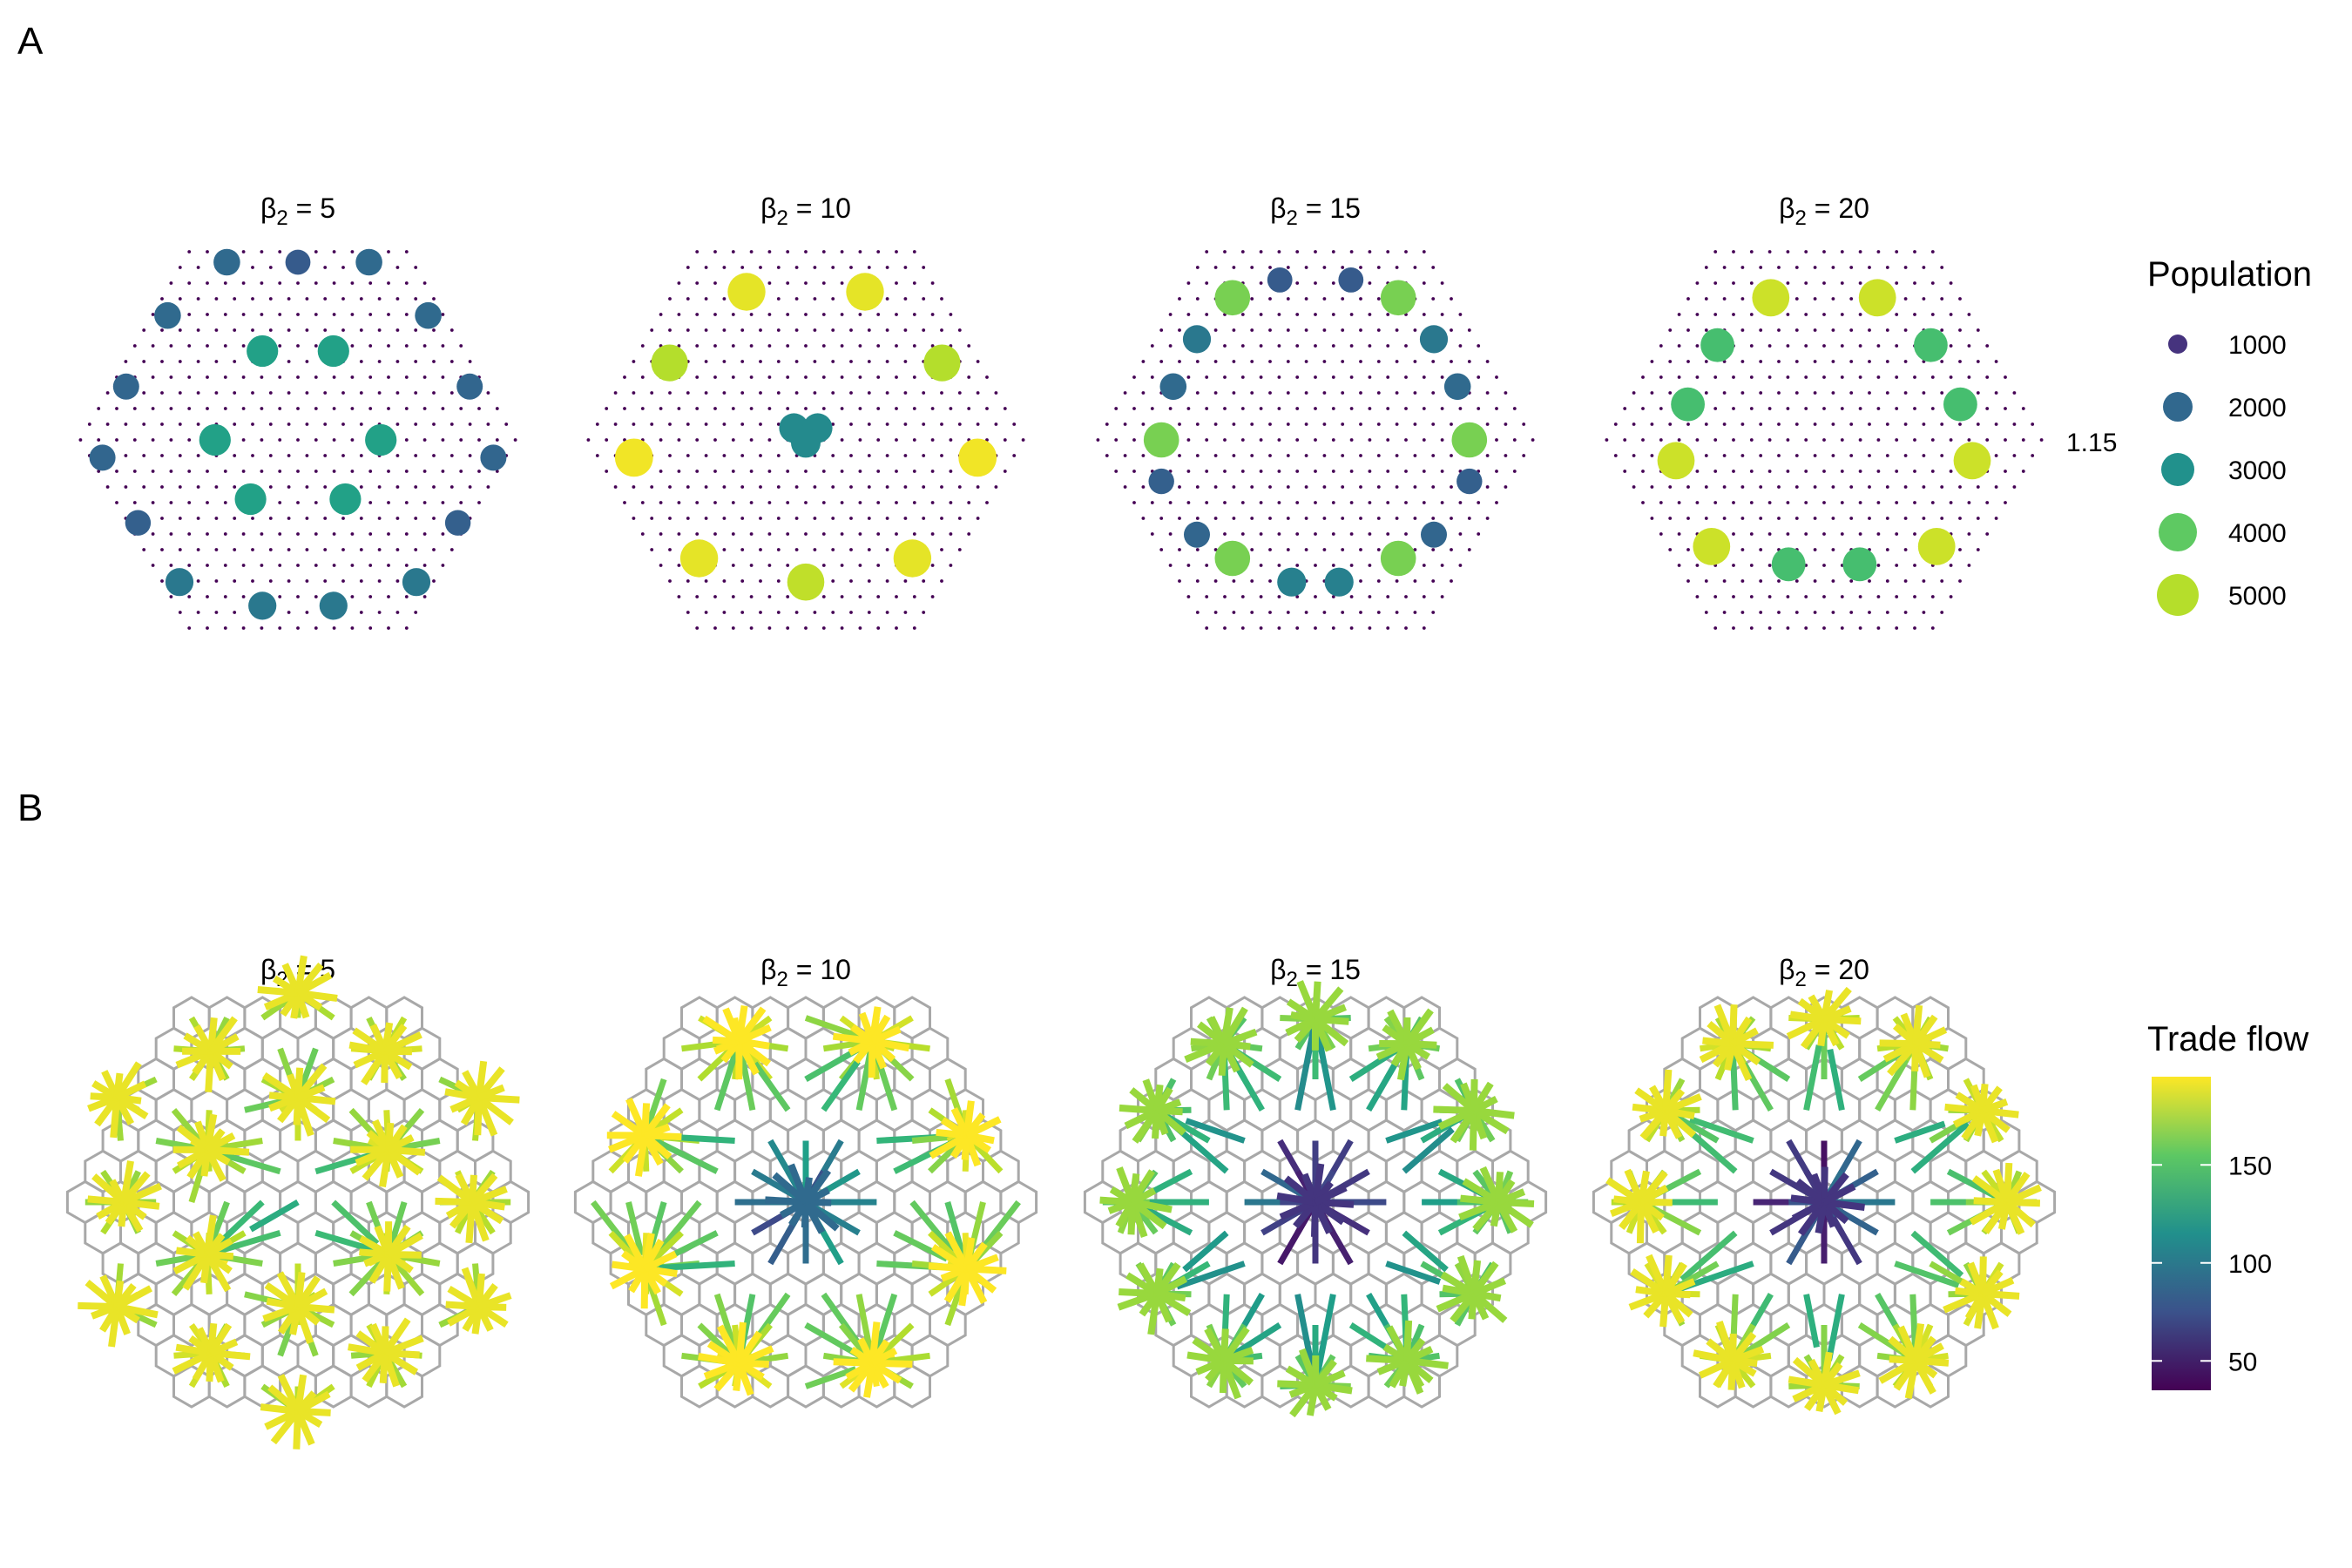 Image resolution: width=2352 pixels, height=1568 pixels. Describe the element at coordinates (1317, 1199) in the screenshot. I see `flow-hubs` at that location.